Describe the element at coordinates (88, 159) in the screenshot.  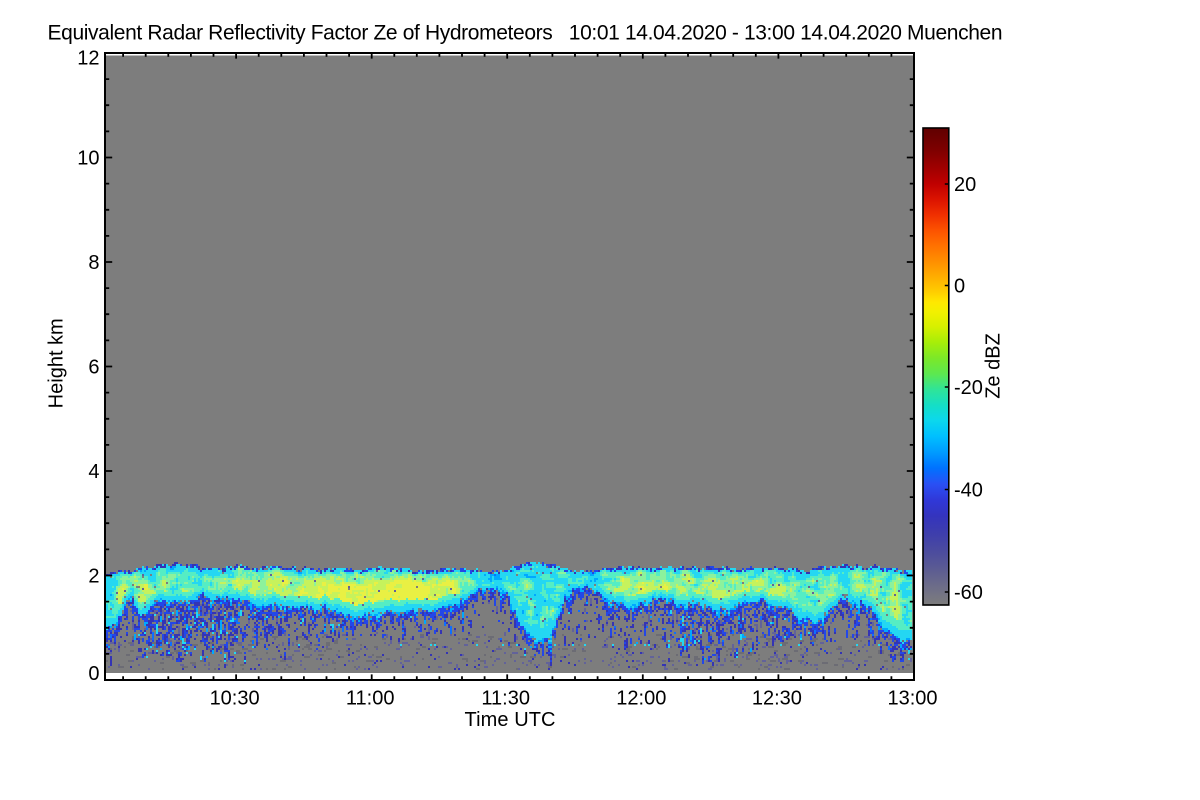
I see `svg-text: 10` at that location.